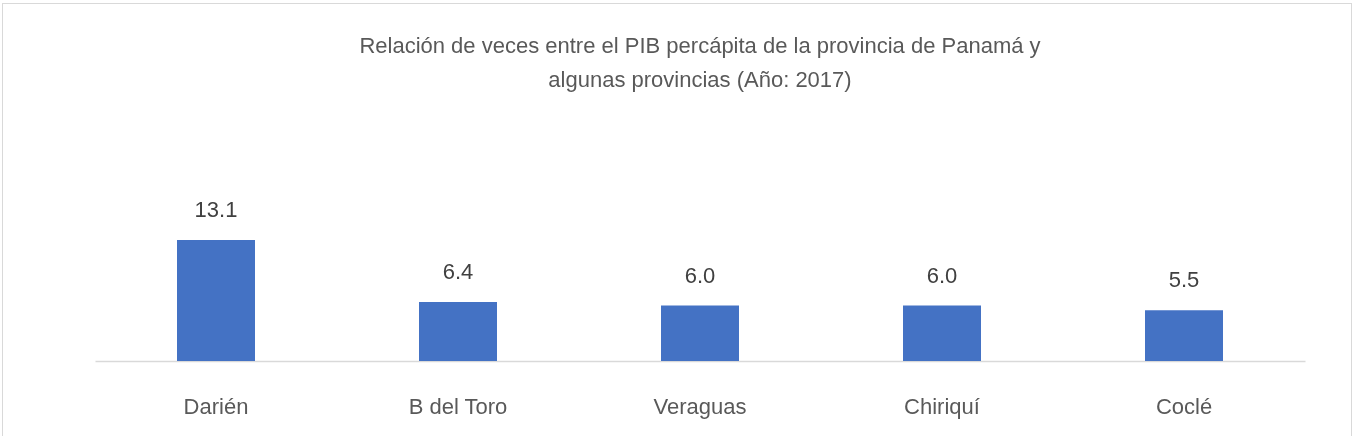  Describe the element at coordinates (700, 406) in the screenshot. I see `x-tick-label: Veraguas` at that location.